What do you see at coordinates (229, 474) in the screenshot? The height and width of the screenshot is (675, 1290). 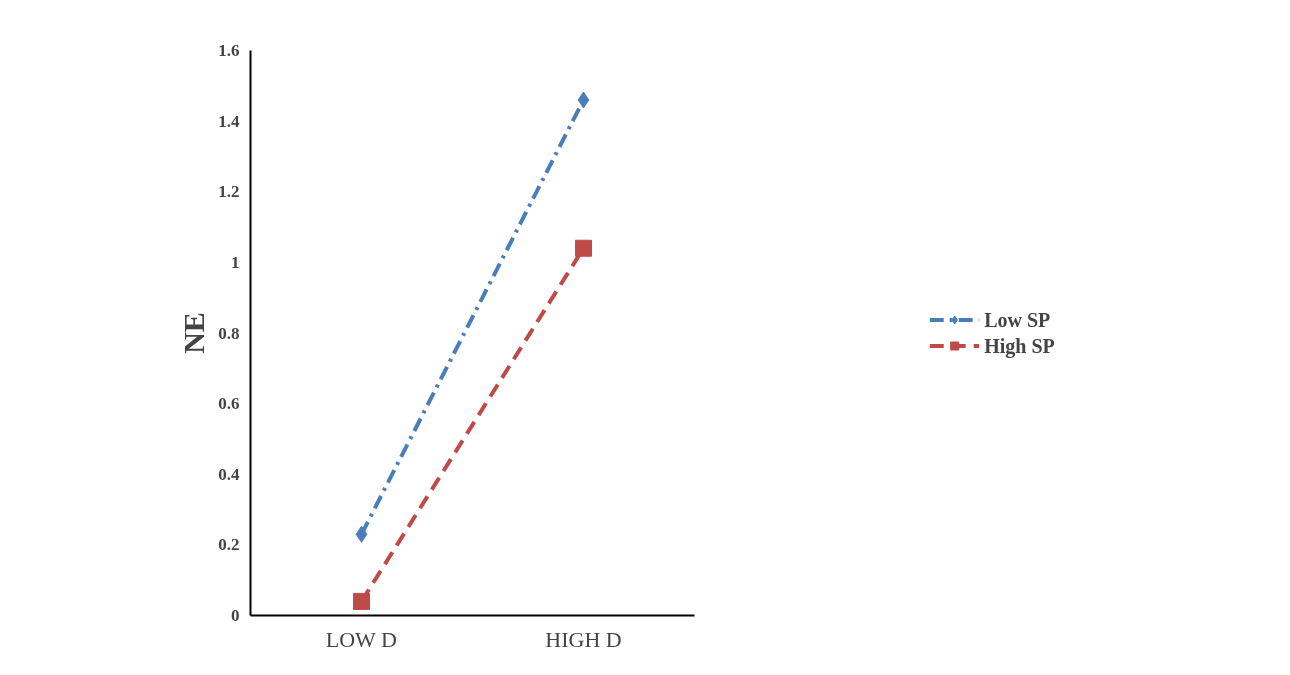 I see `y-tick-label: 0.4` at bounding box center [229, 474].